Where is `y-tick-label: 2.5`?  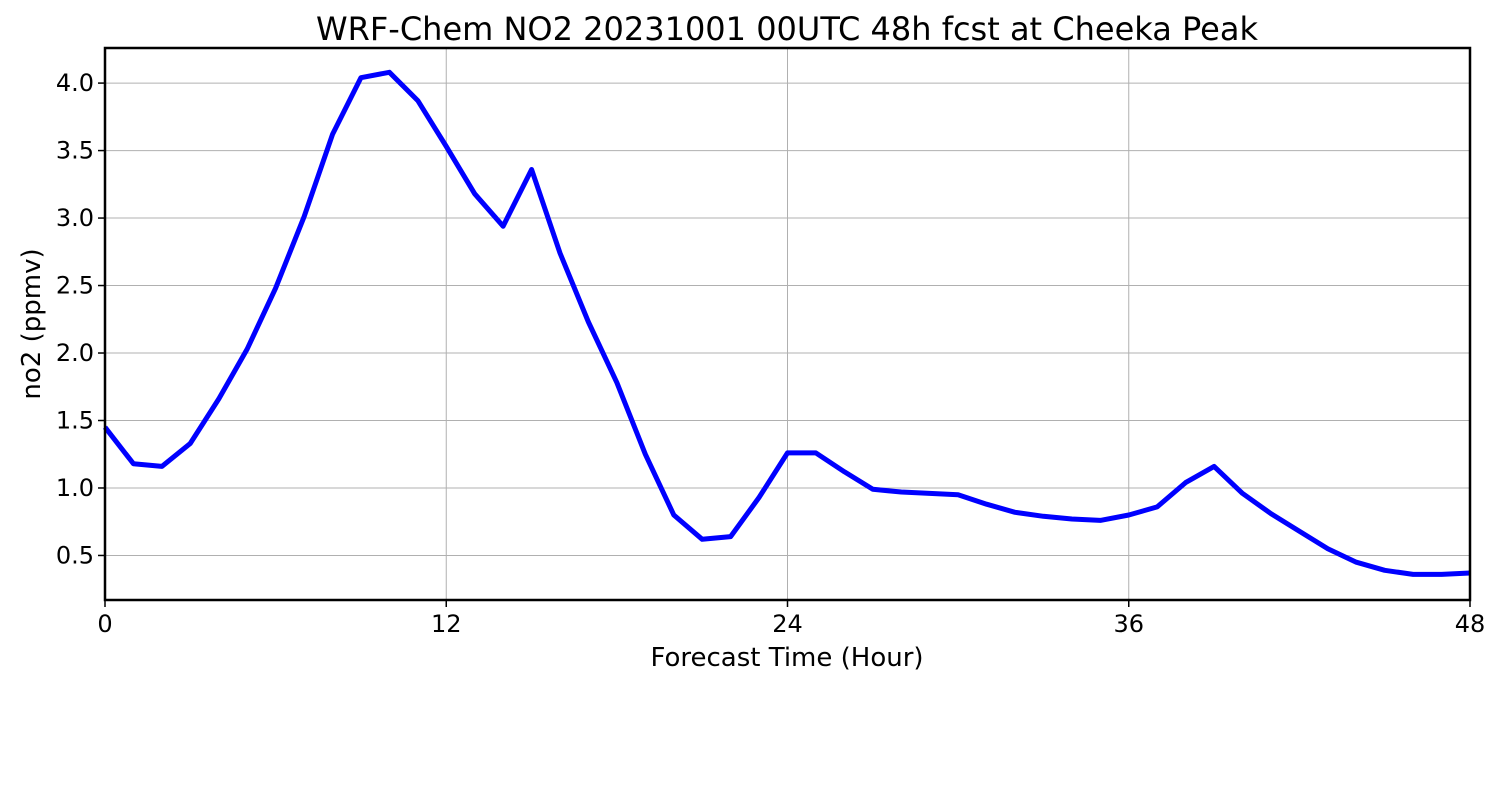 y-tick-label: 2.5 is located at coordinates (75, 286).